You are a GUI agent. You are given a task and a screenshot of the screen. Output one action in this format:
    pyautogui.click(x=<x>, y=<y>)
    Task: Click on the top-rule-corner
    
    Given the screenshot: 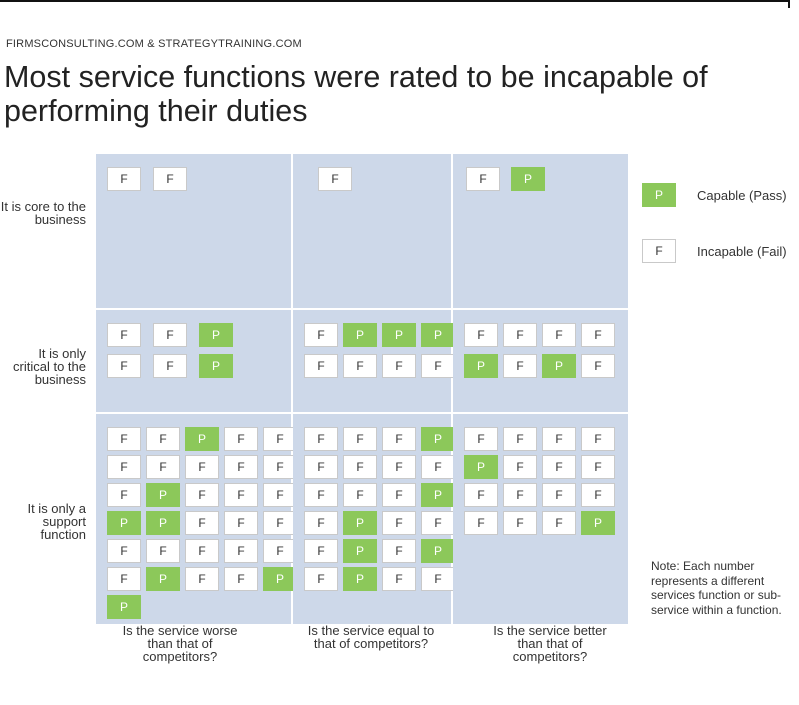 What is the action you would take?
    pyautogui.click(x=789, y=4)
    